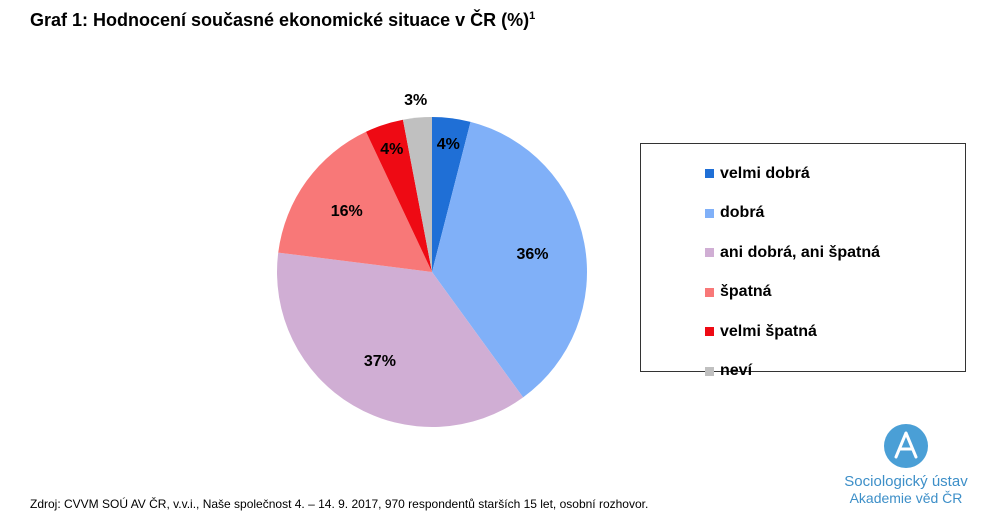 This screenshot has width=1000, height=514. What do you see at coordinates (765, 173) in the screenshot?
I see `legend-label: velmi dobrá` at bounding box center [765, 173].